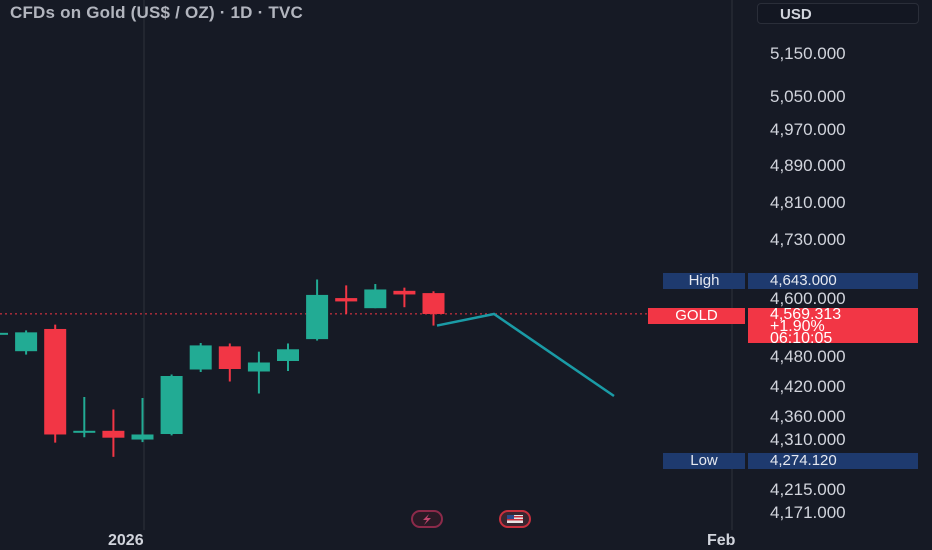 This screenshot has height=550, width=932. I want to click on price-tick-label: 4,730.000, so click(808, 239).